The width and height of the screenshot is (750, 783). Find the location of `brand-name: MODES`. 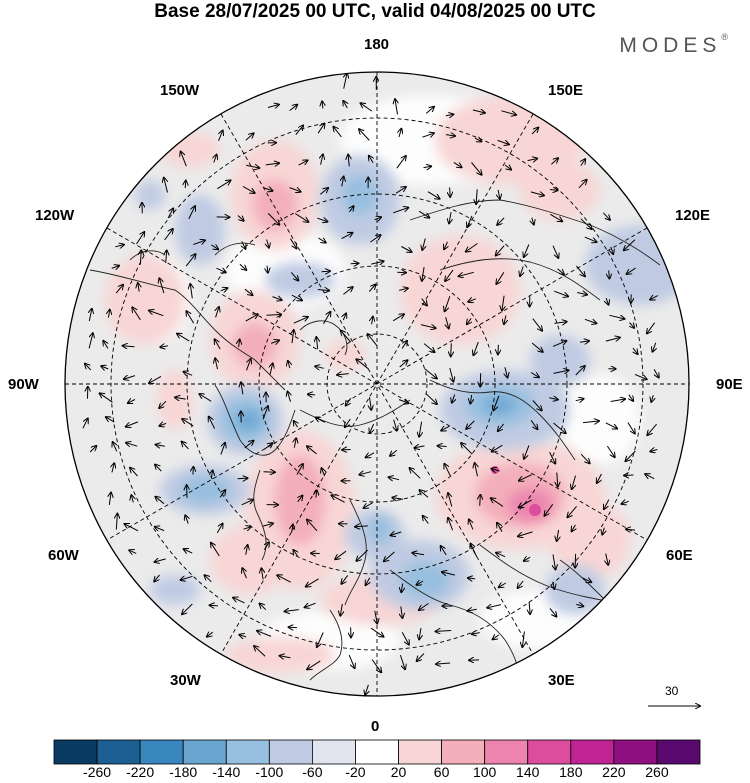

brand-name: MODES is located at coordinates (670, 45).